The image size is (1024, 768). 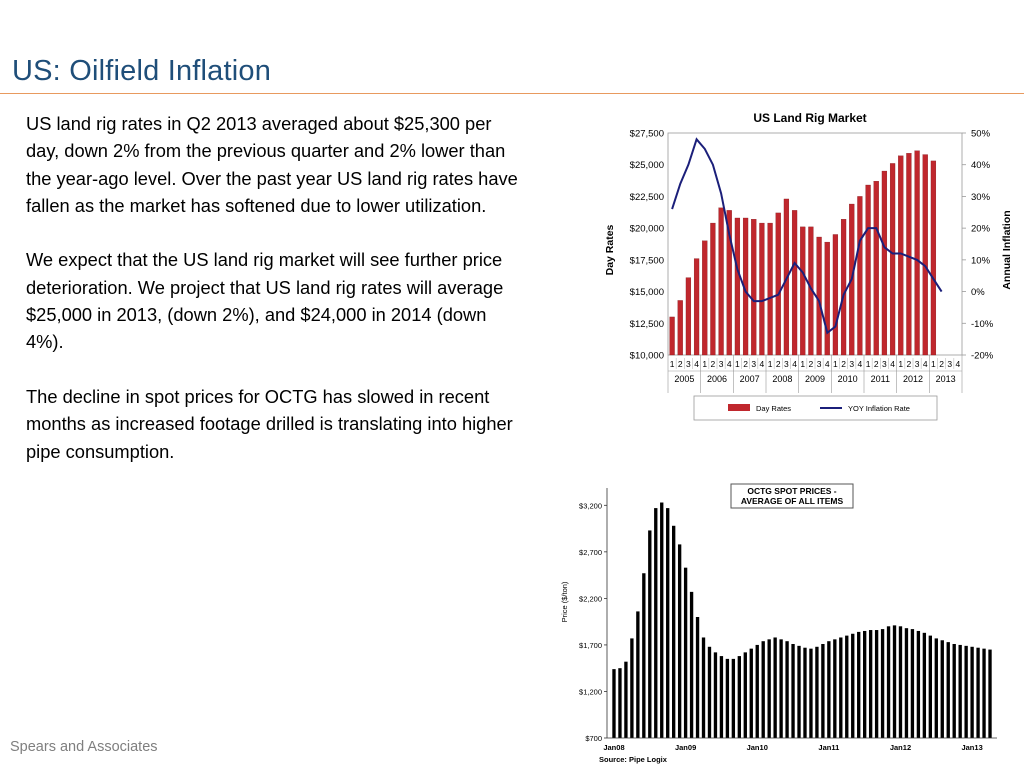 I want to click on rig-y2tick-label: -20%, so click(x=982, y=356).